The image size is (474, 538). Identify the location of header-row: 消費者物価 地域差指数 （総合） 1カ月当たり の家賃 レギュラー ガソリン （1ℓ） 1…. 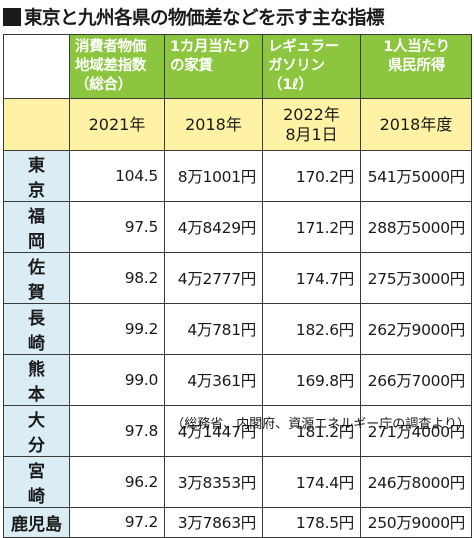
(237, 66).